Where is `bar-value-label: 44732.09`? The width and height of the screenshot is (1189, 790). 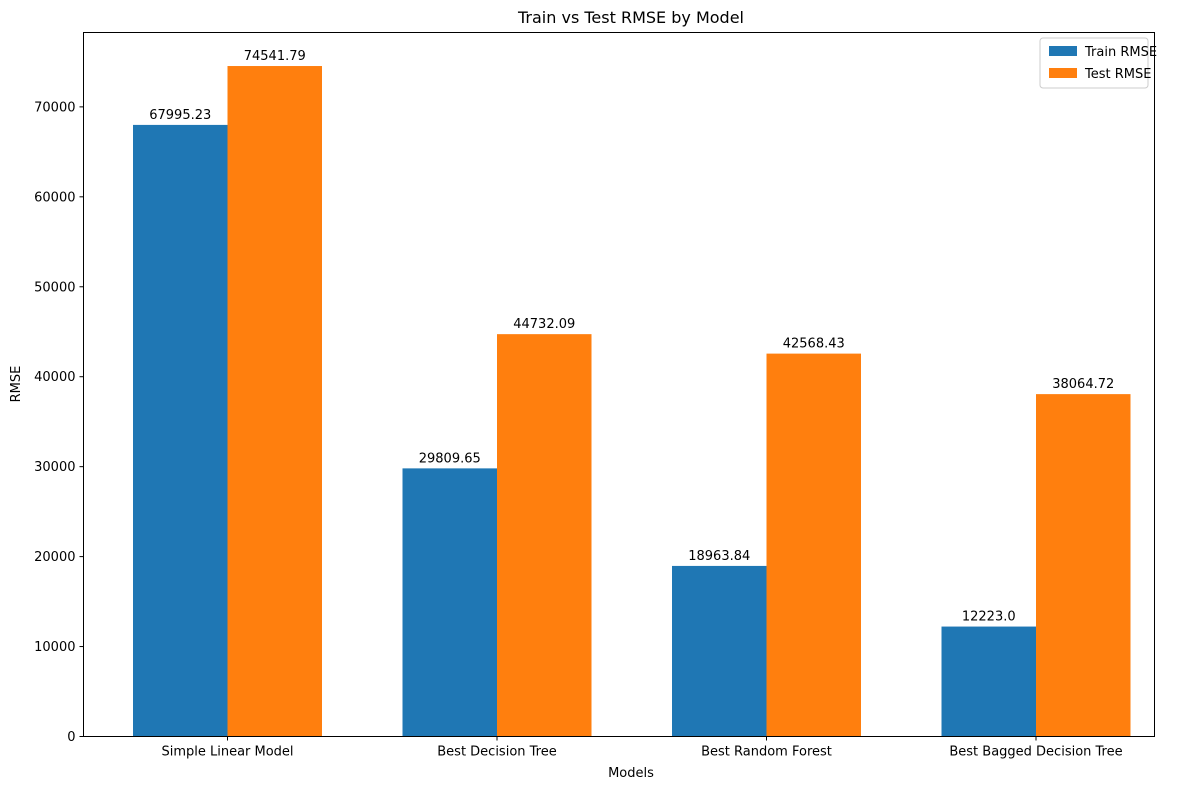
bar-value-label: 44732.09 is located at coordinates (544, 324).